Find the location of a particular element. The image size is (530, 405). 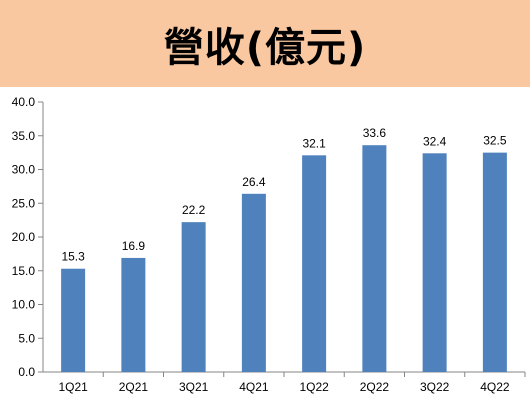

x-tick-label: 3Q21 is located at coordinates (194, 387).